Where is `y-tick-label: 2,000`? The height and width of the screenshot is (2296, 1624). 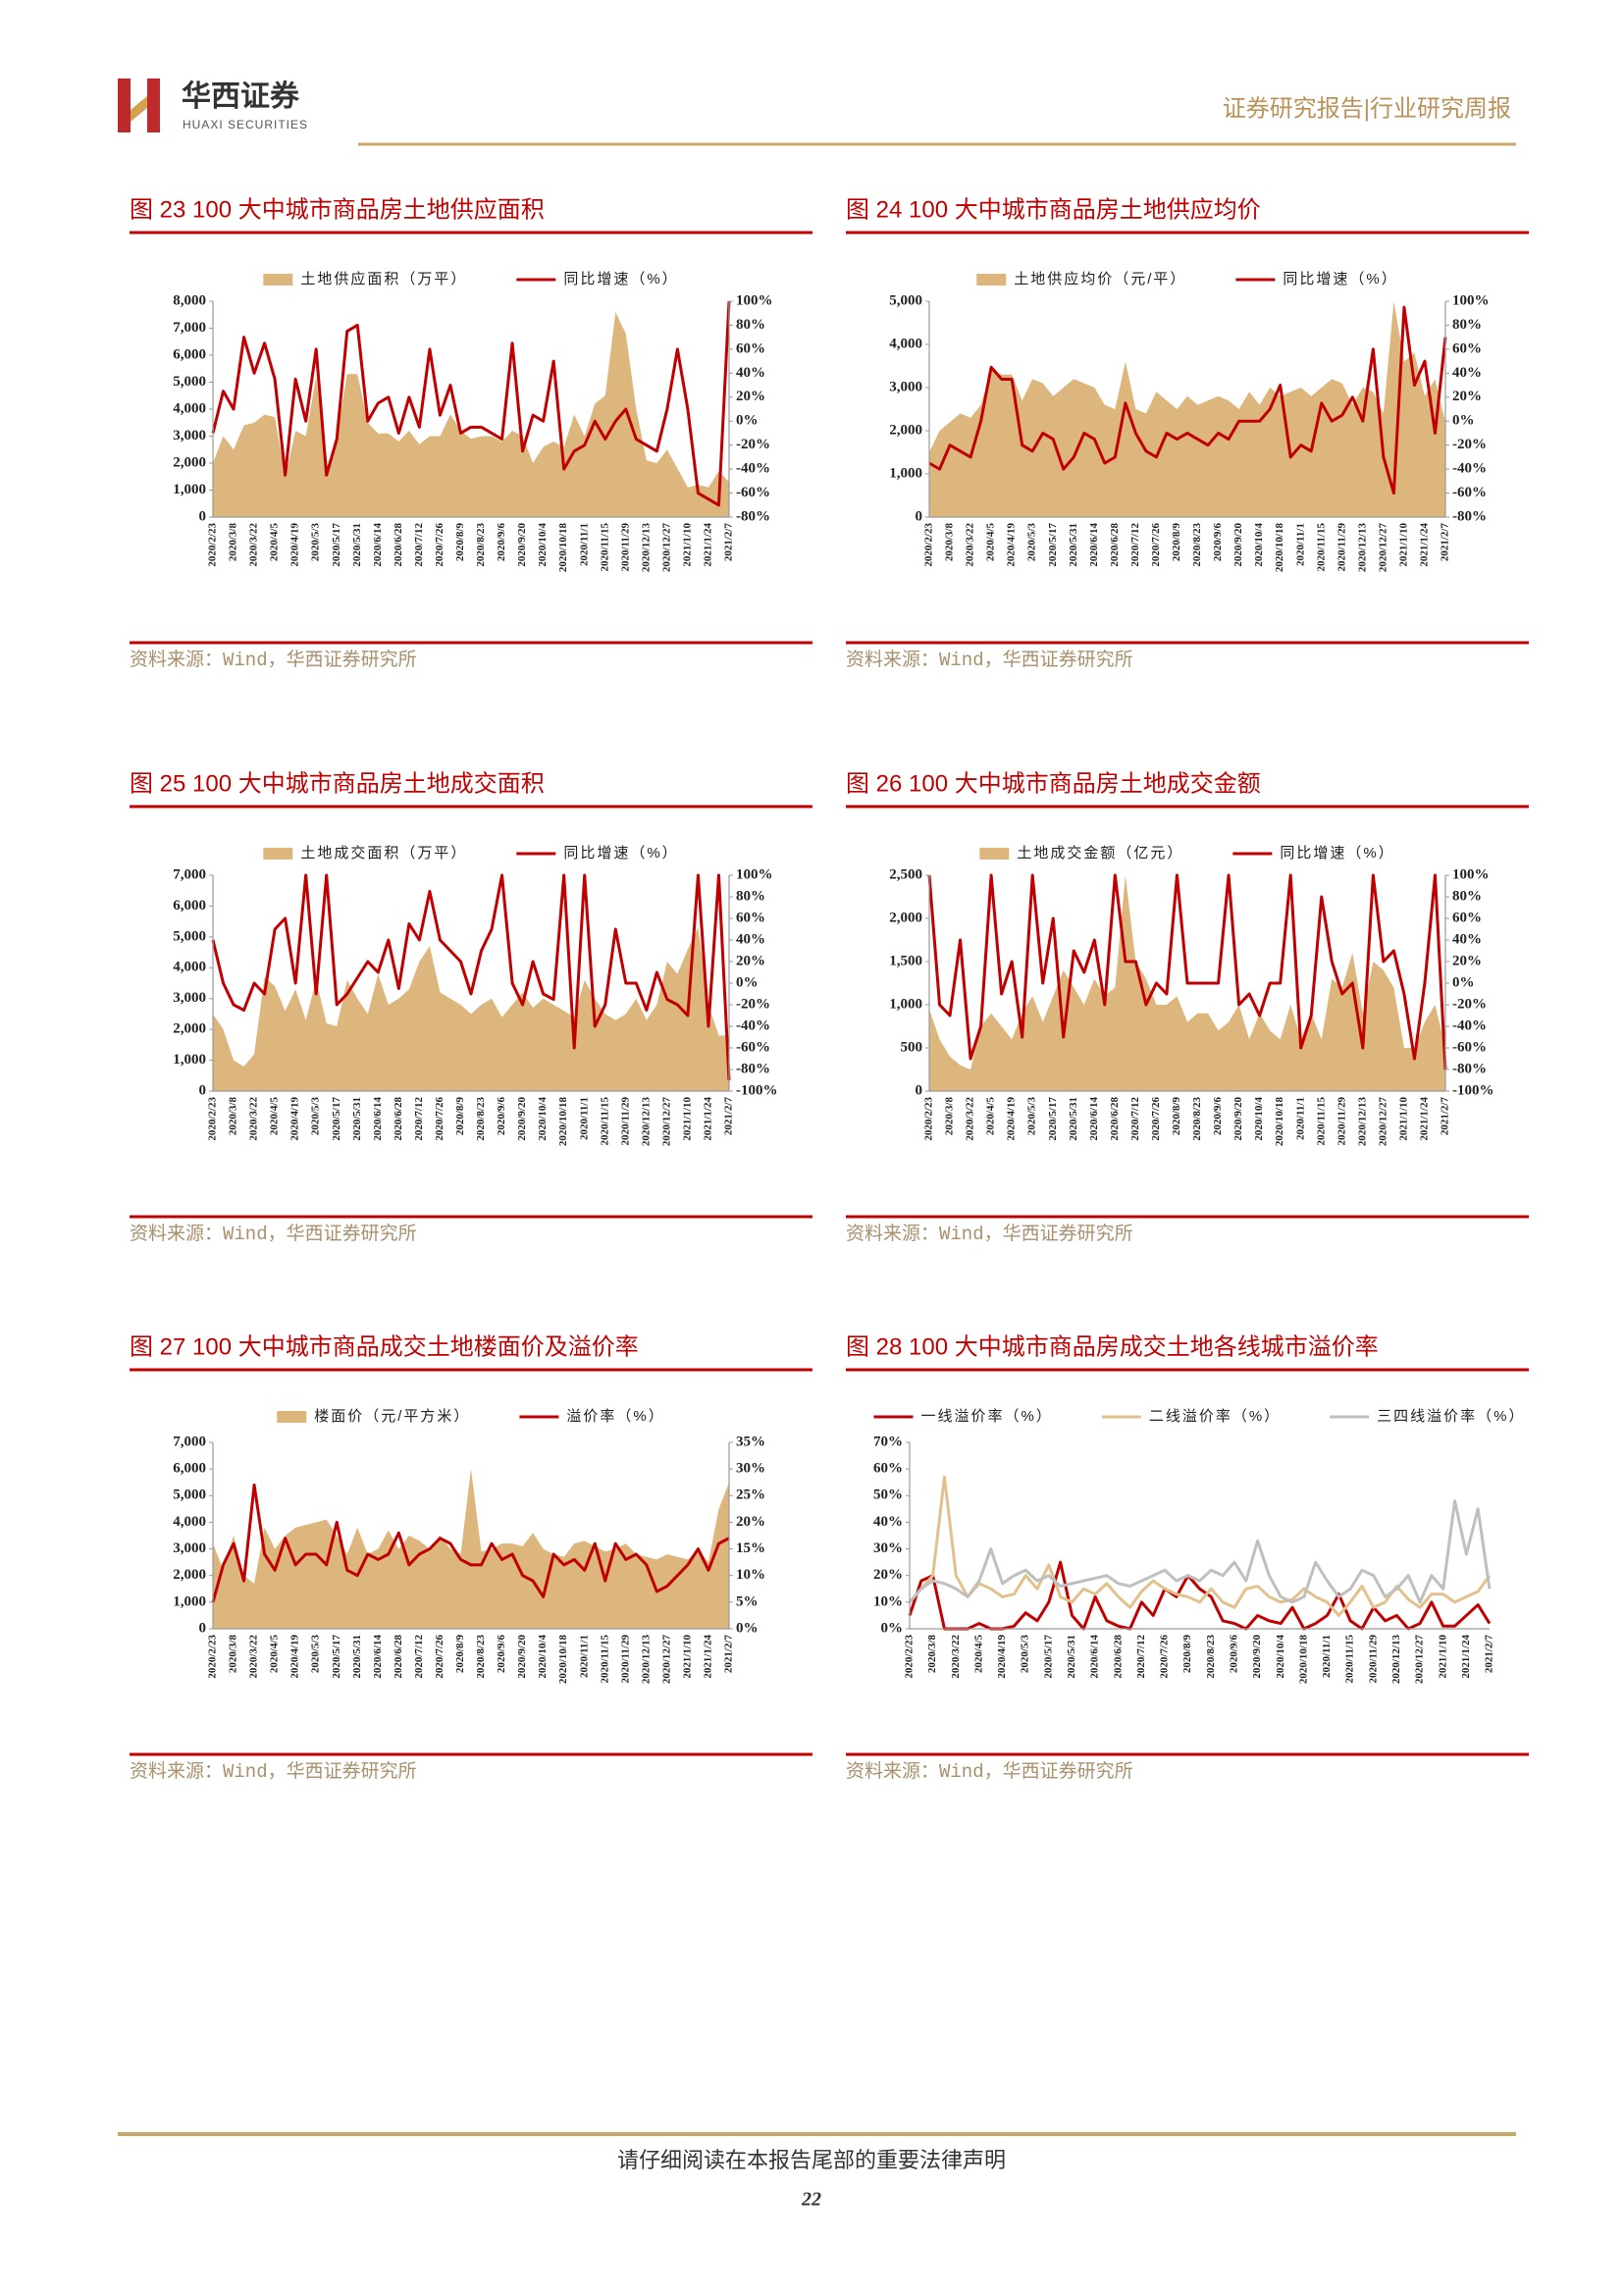
y-tick-label: 2,000 is located at coordinates (189, 1575).